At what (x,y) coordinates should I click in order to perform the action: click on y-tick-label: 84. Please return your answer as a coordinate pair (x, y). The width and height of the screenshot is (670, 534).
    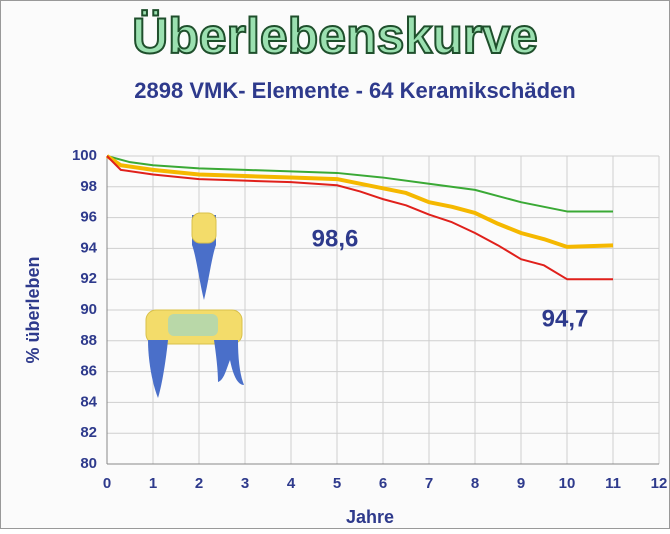
    Looking at the image, I should click on (88, 401).